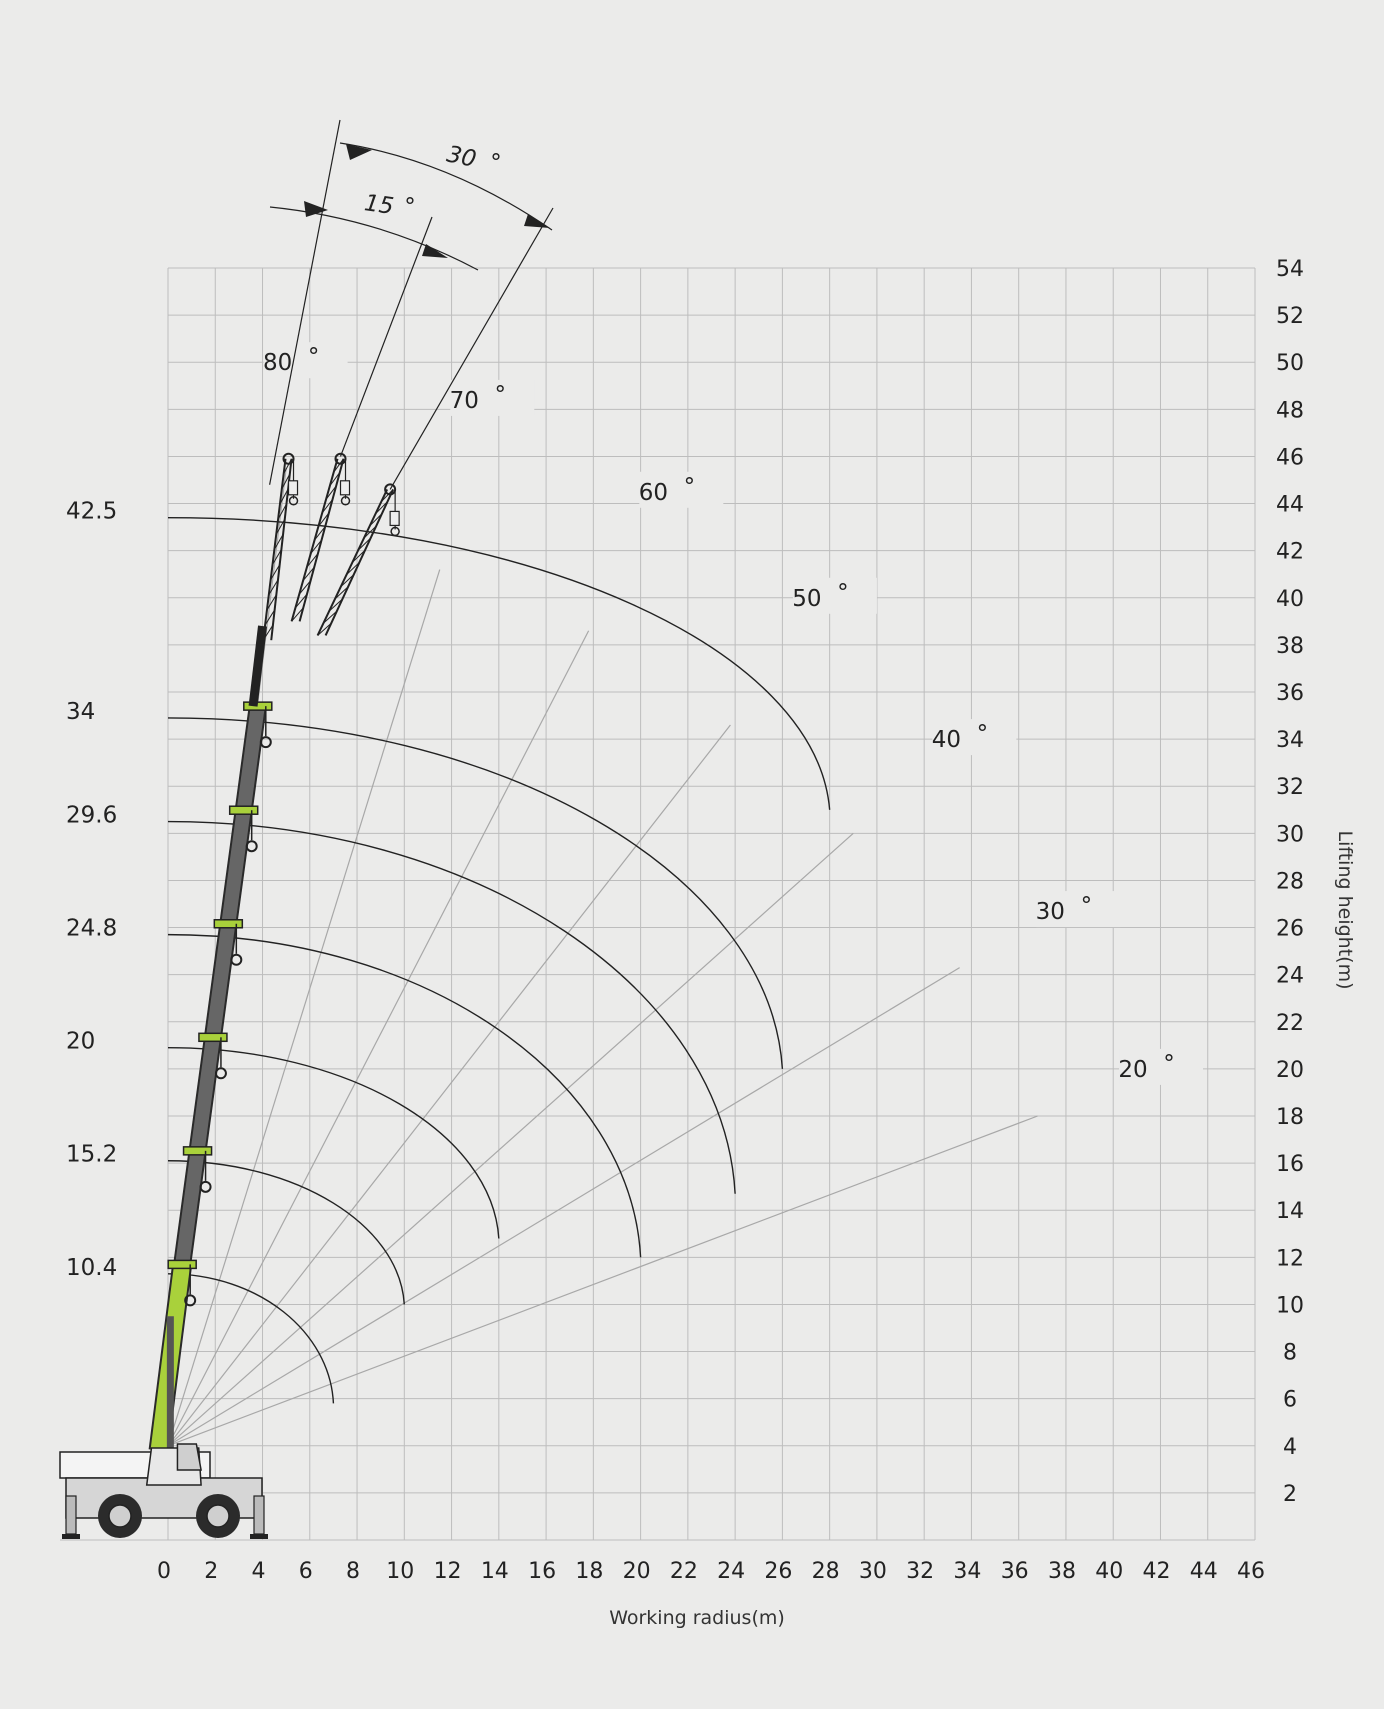  What do you see at coordinates (1290, 316) in the screenshot?
I see `y-tick-label: 52` at bounding box center [1290, 316].